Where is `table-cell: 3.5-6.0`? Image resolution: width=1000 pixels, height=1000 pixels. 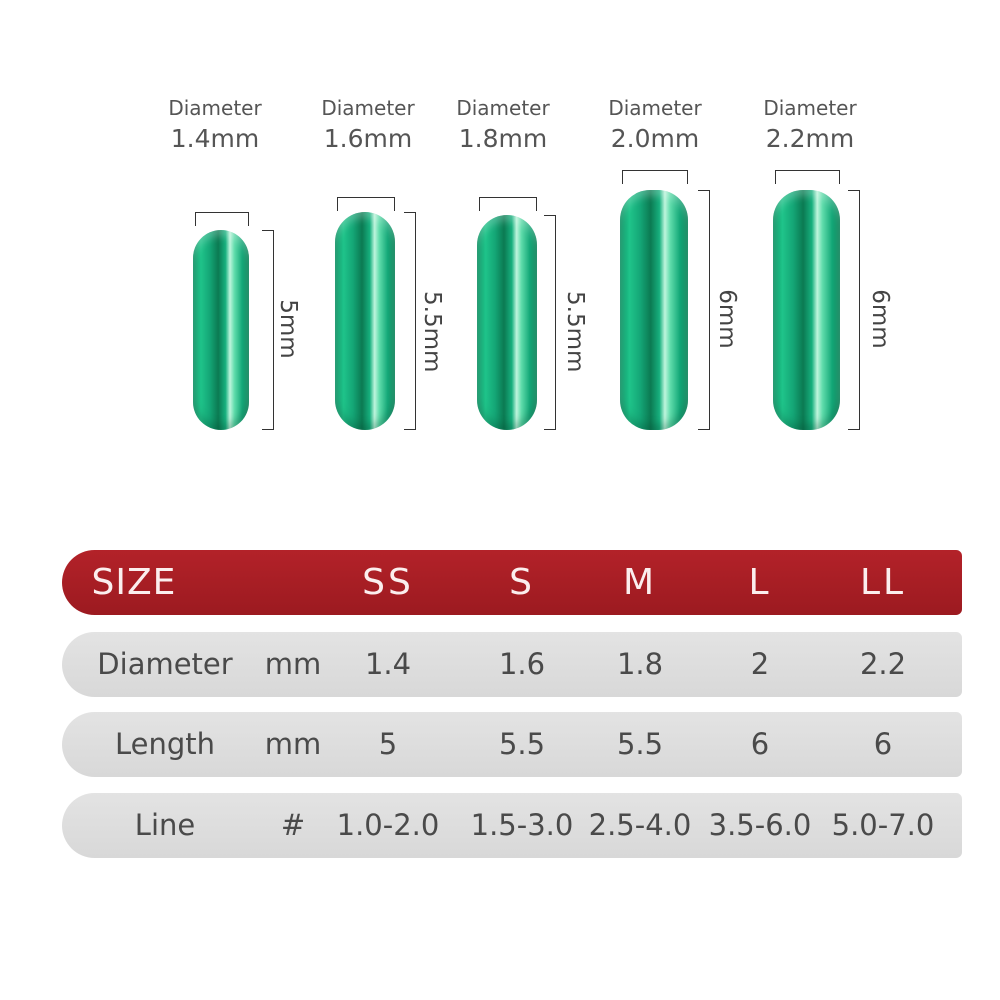
table-cell: 3.5-6.0 is located at coordinates (760, 825).